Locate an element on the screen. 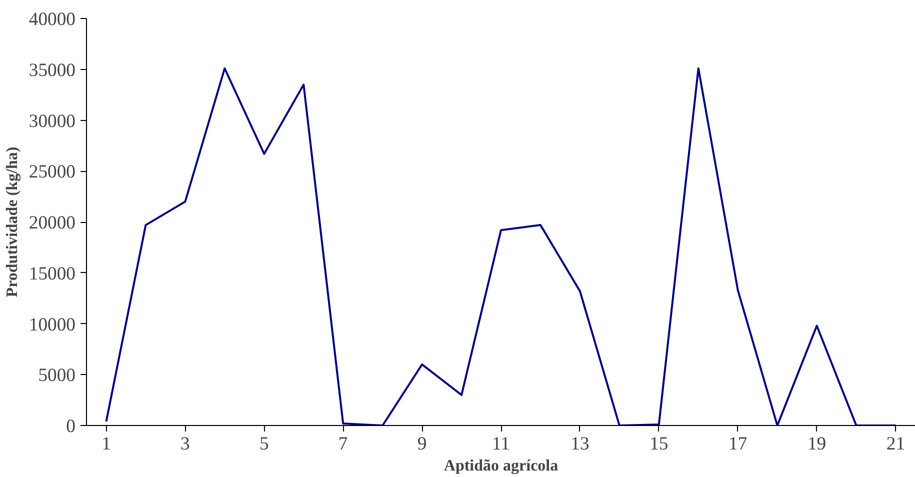 The height and width of the screenshot is (477, 915). x-tick-label: 19 is located at coordinates (816, 444).